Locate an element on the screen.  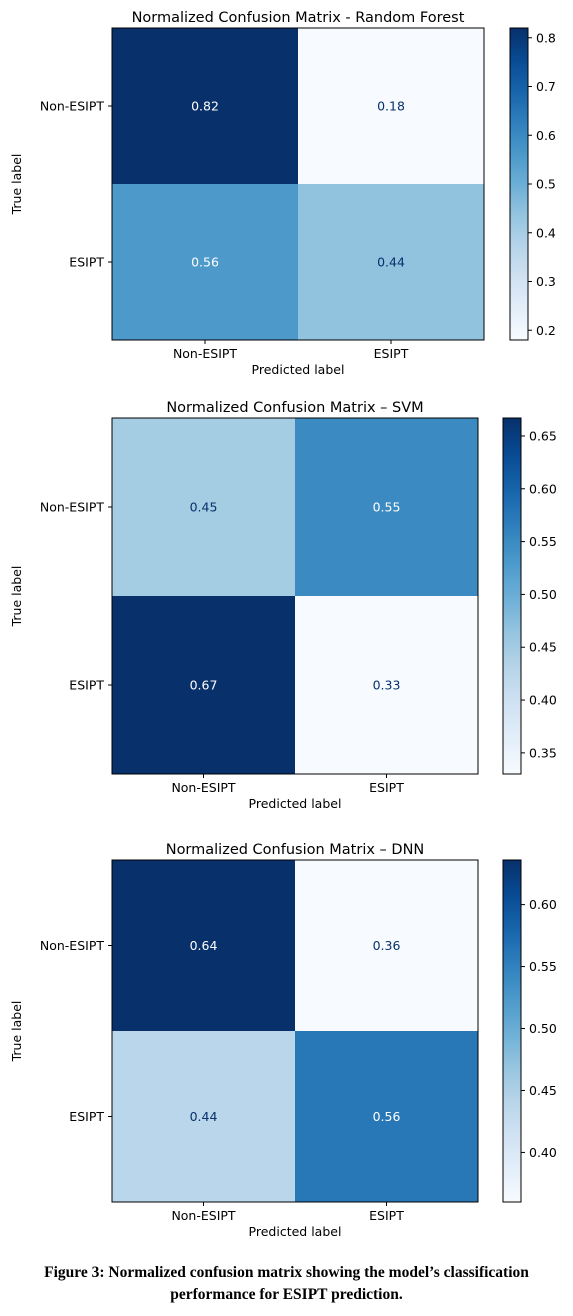
colorbar-tick-label: 0.35 is located at coordinates (543, 752).